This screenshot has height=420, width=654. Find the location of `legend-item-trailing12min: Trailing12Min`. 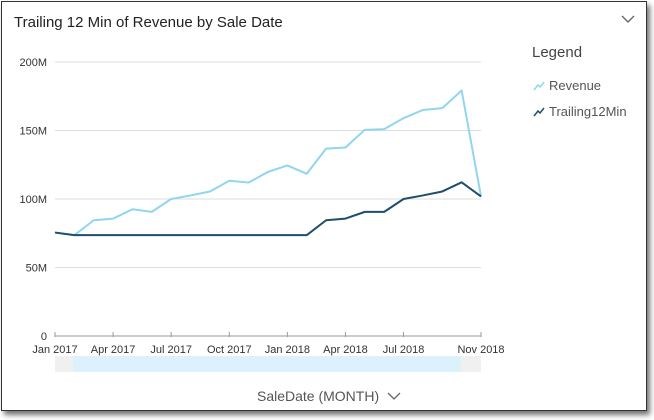

legend-item-trailing12min: Trailing12Min is located at coordinates (580, 111).